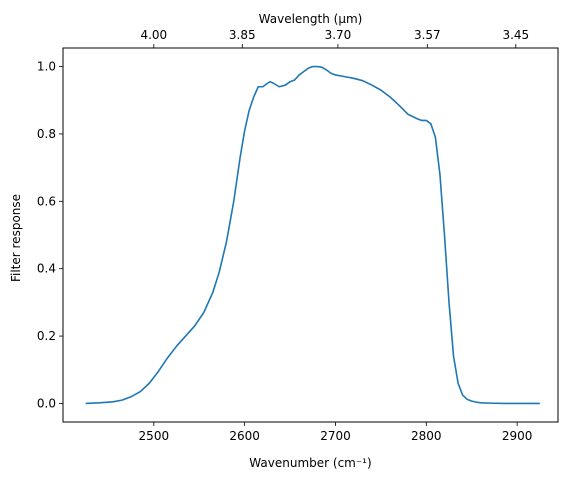  Describe the element at coordinates (310, 463) in the screenshot. I see `x-axis-label: Wavenumber (cm⁻¹)` at that location.